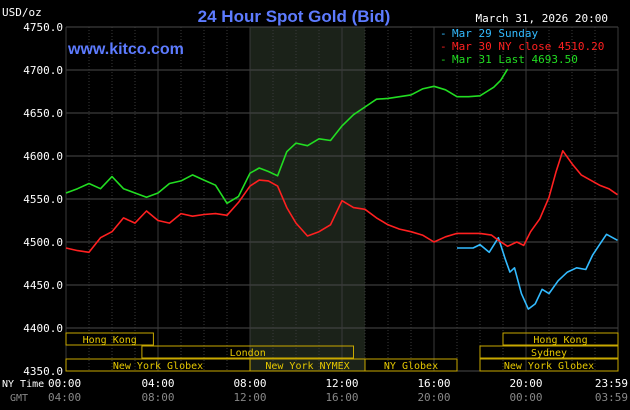 This screenshot has width=630, height=410. What do you see at coordinates (525, 397) in the screenshot?
I see `x-tick-label-gmt: 00:00` at bounding box center [525, 397].